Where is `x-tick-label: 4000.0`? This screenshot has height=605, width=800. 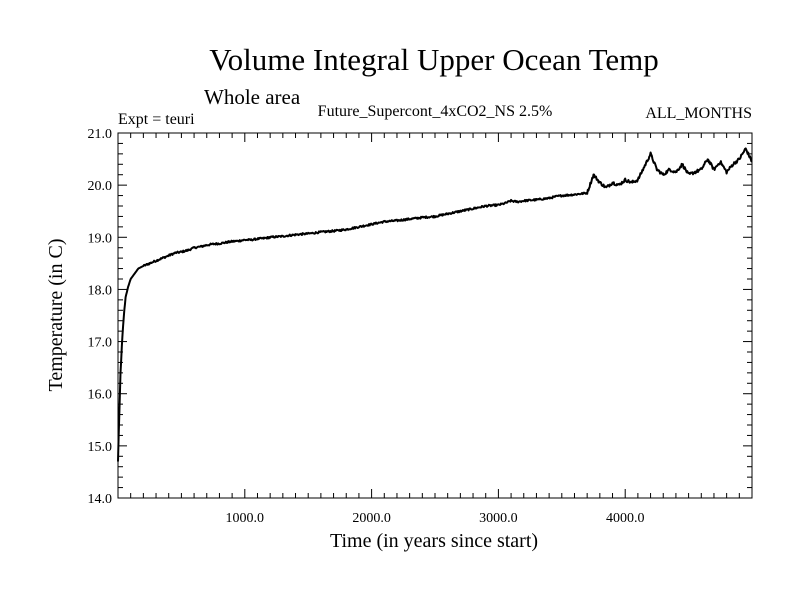 x-tick-label: 4000.0 is located at coordinates (625, 518).